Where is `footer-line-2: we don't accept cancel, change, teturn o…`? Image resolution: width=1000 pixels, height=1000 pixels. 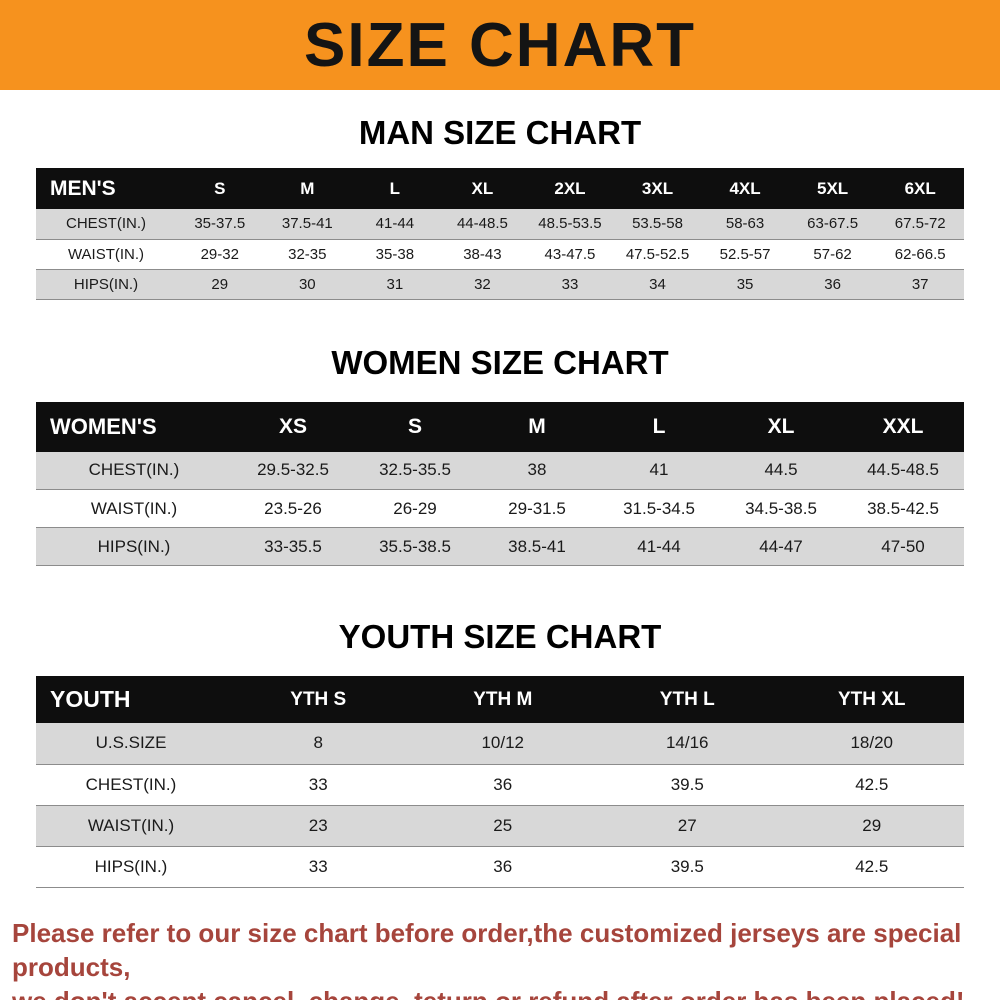
footer-line-2: we don't accept cancel, change, teturn o… is located at coordinates (500, 992).